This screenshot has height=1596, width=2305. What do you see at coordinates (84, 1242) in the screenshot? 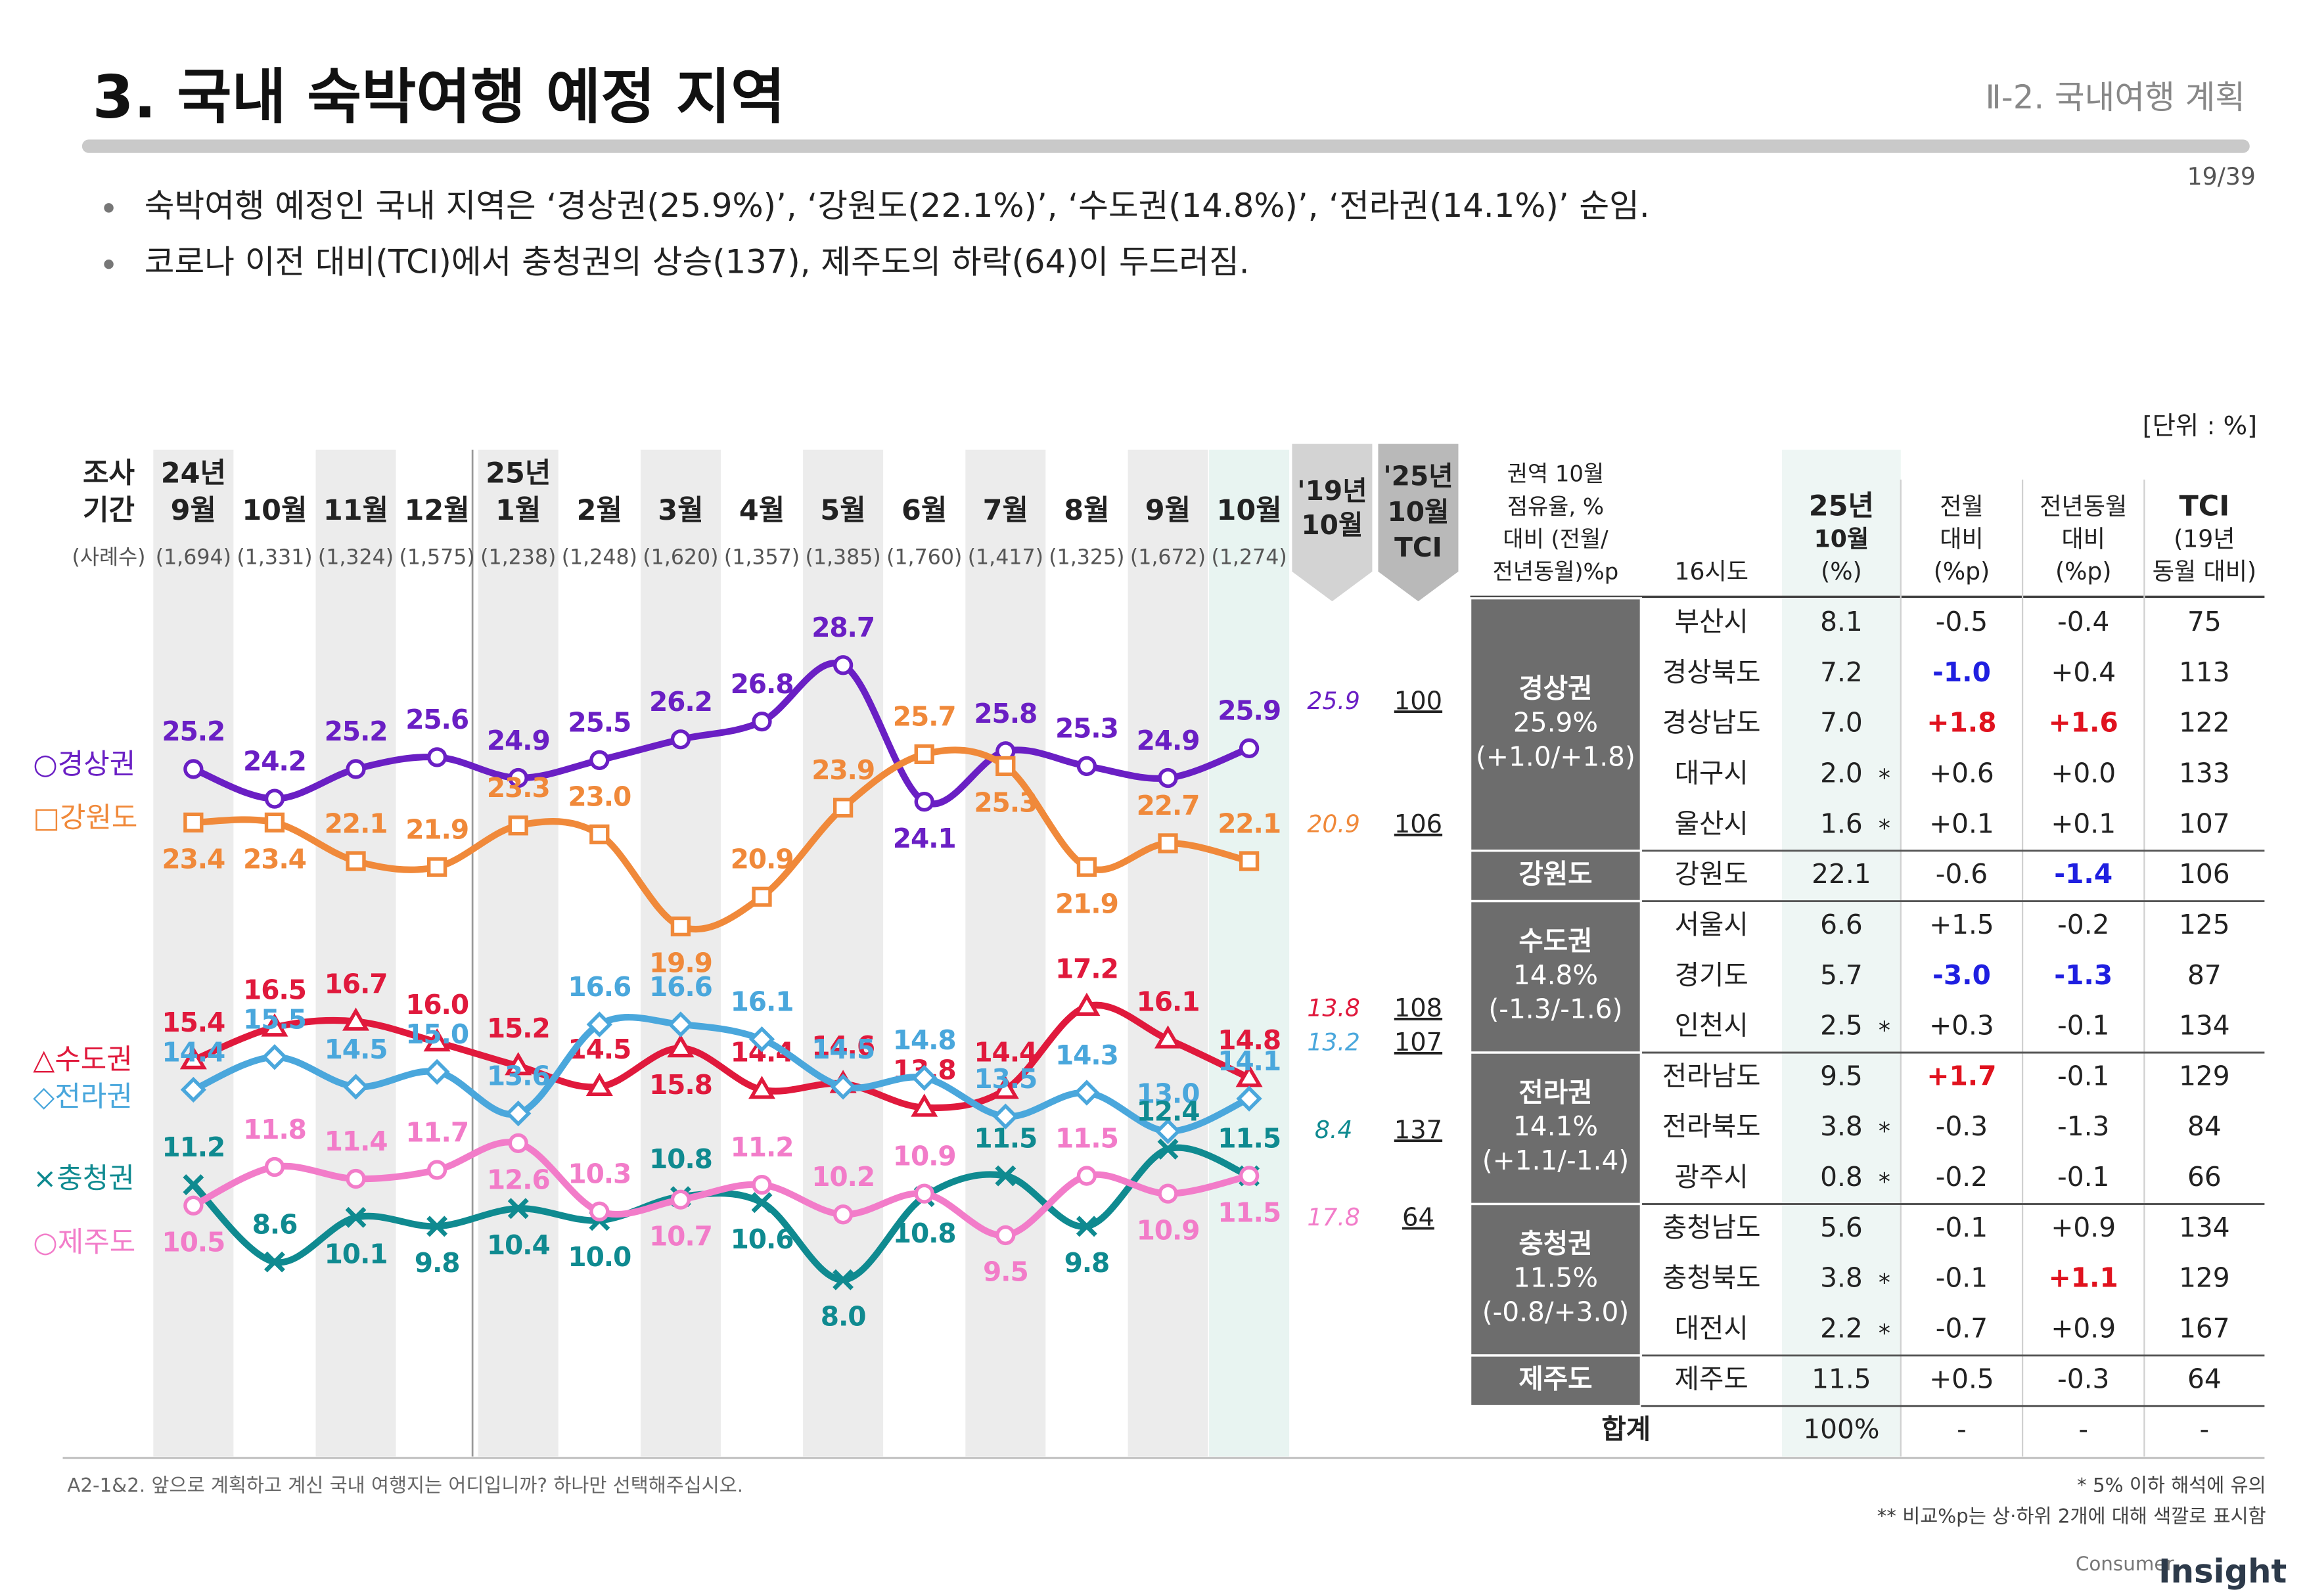
I see `legend-label: ○제주도` at bounding box center [84, 1242].